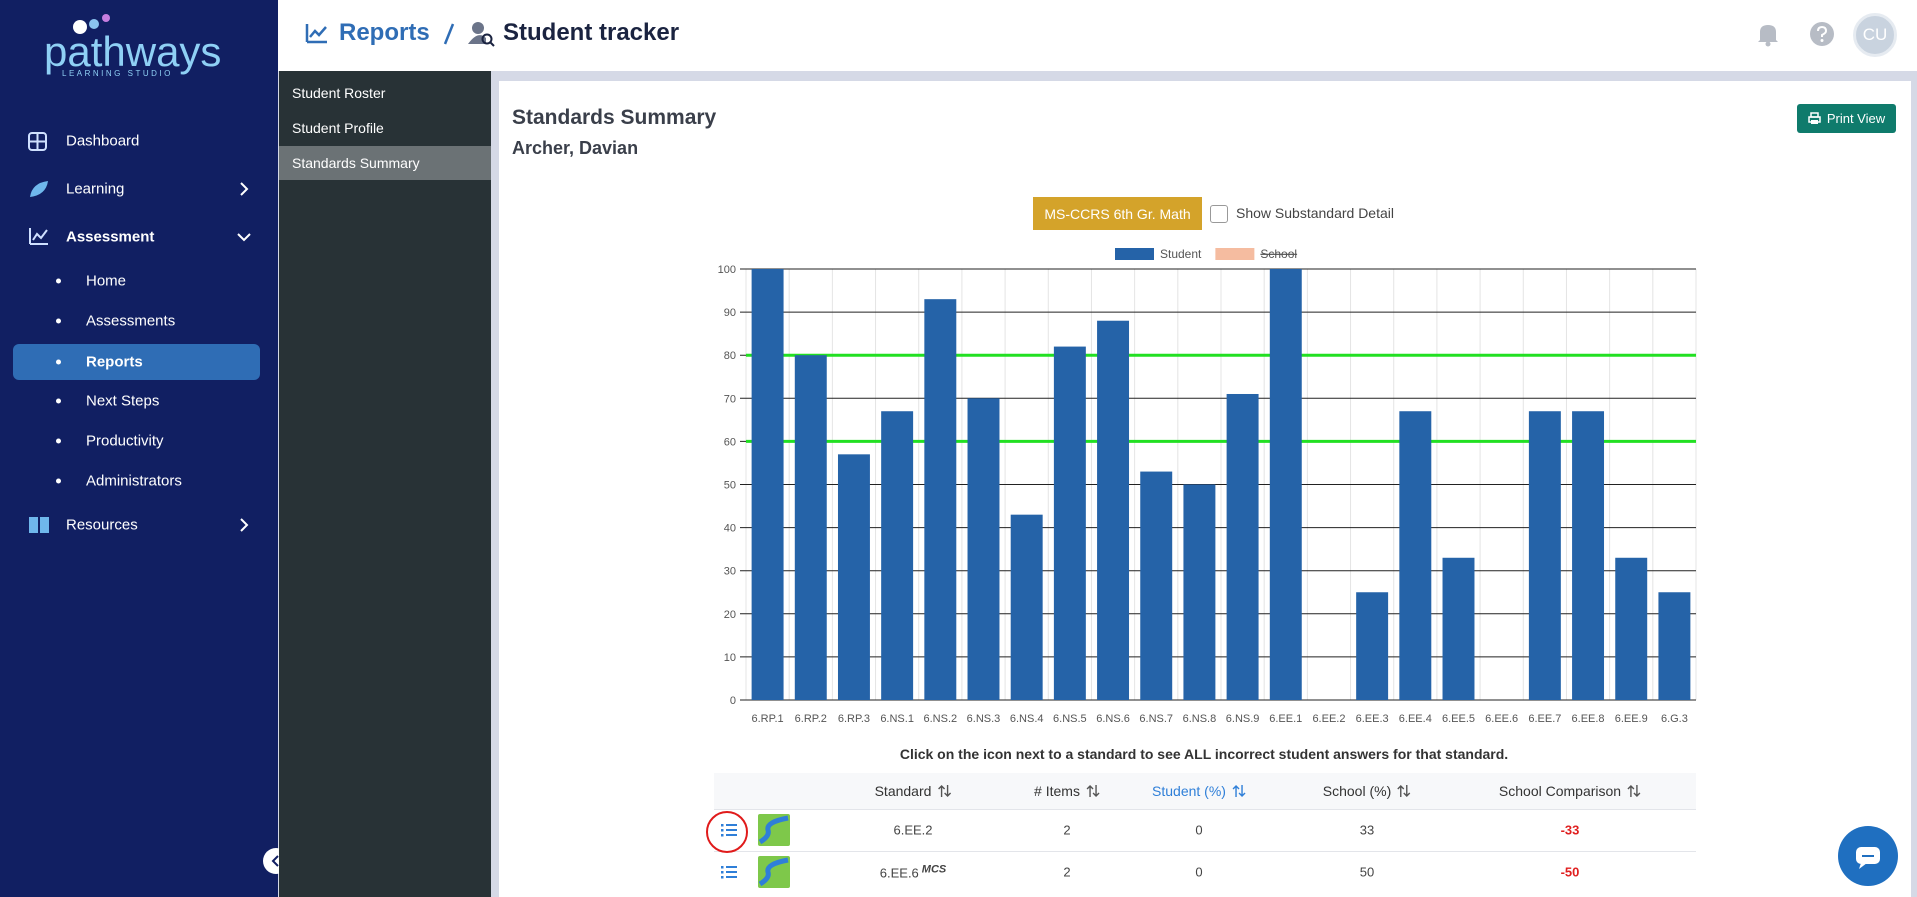 The height and width of the screenshot is (897, 1917). What do you see at coordinates (1367, 872) in the screenshot?
I see `table-cell: 50` at bounding box center [1367, 872].